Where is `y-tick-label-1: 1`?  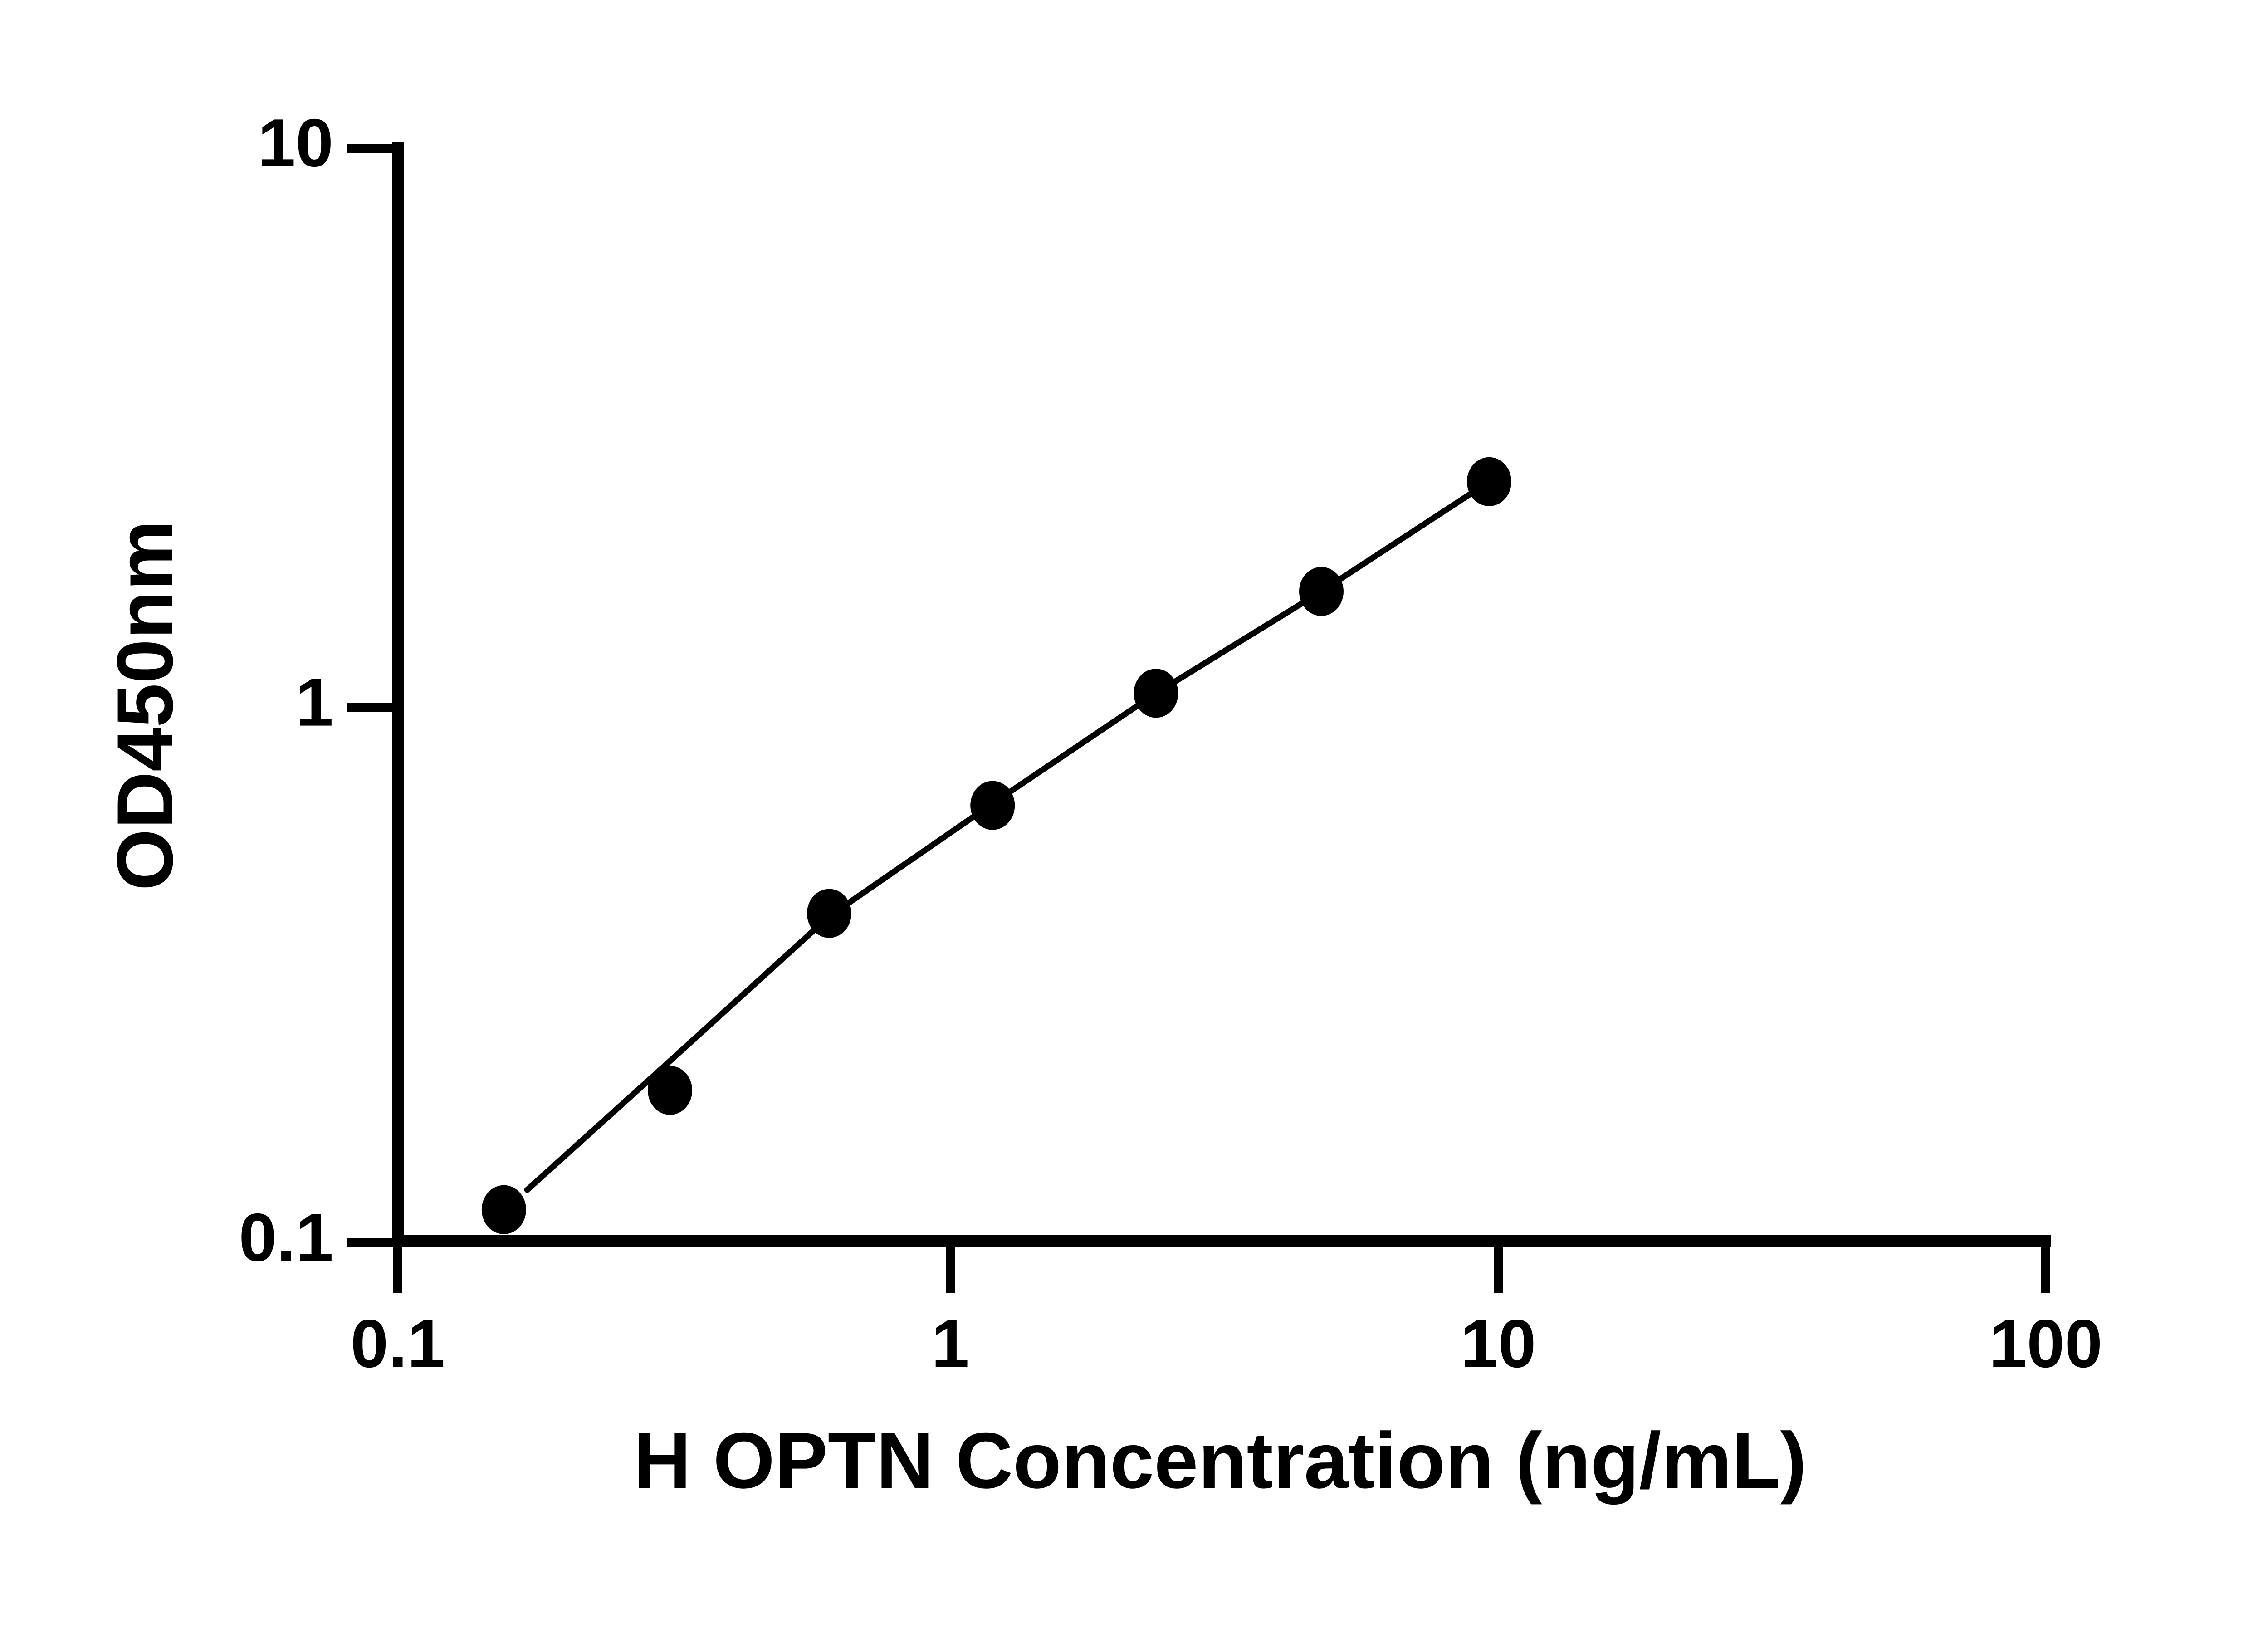
y-tick-label-1: 1 is located at coordinates (315, 702).